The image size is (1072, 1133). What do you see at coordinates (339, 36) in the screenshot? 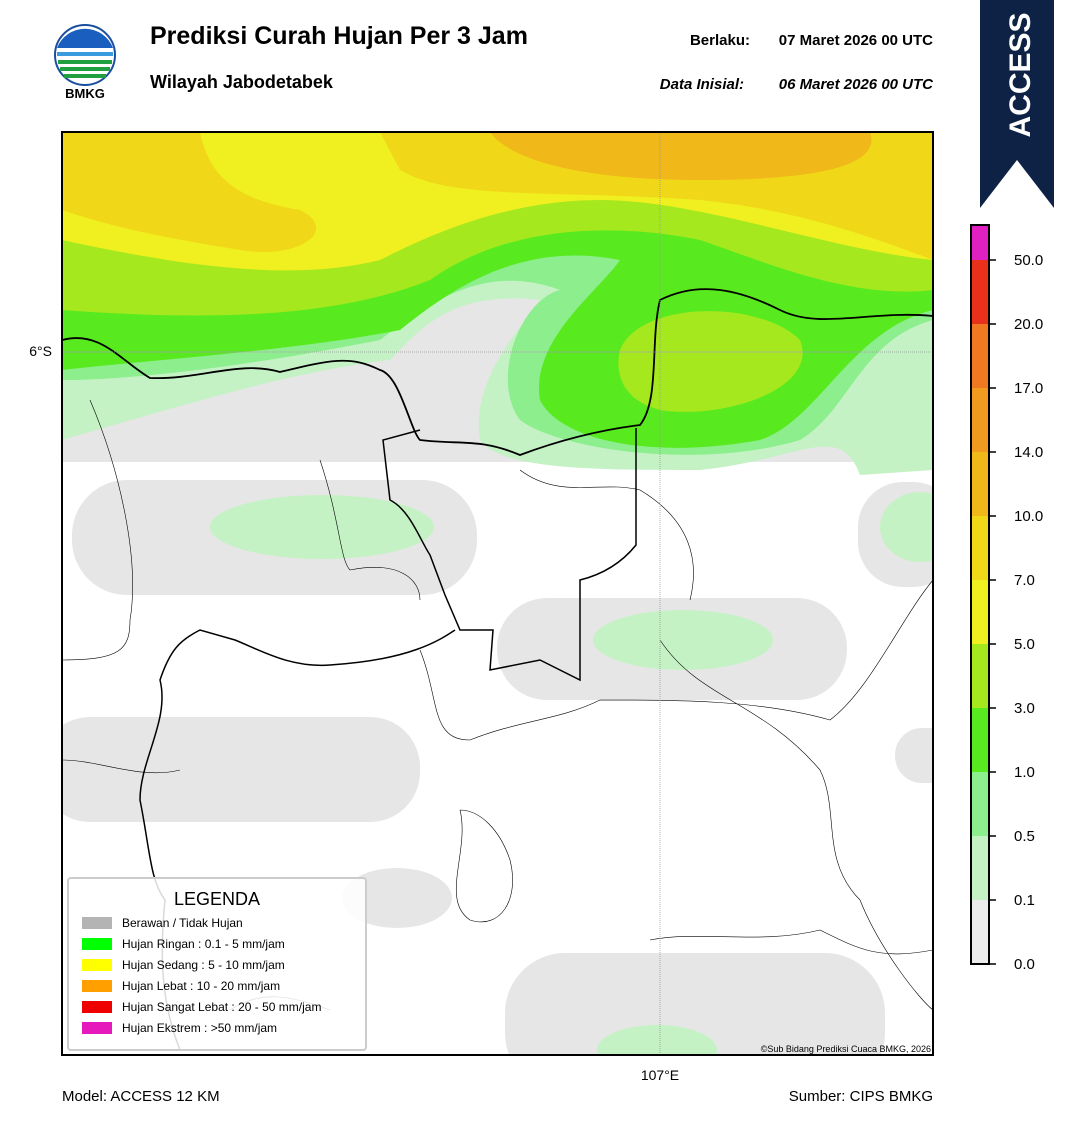
I see `title: Prediksi Curah Hujan Per 3 Jam` at bounding box center [339, 36].